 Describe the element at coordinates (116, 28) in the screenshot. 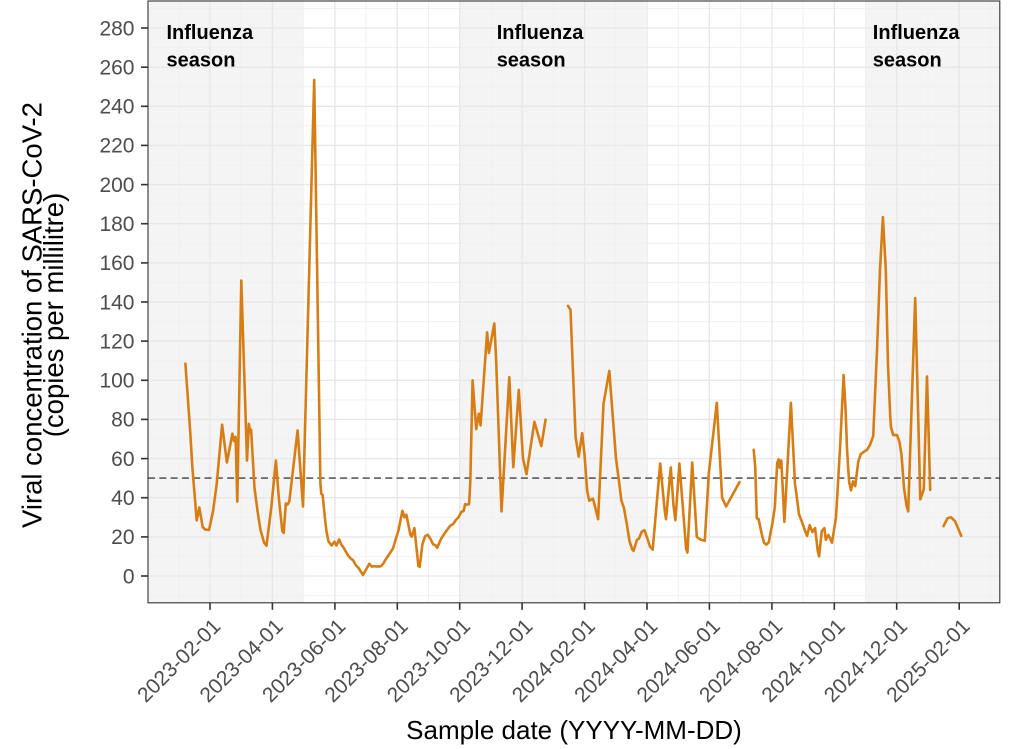

I see `svg-text: 280` at that location.